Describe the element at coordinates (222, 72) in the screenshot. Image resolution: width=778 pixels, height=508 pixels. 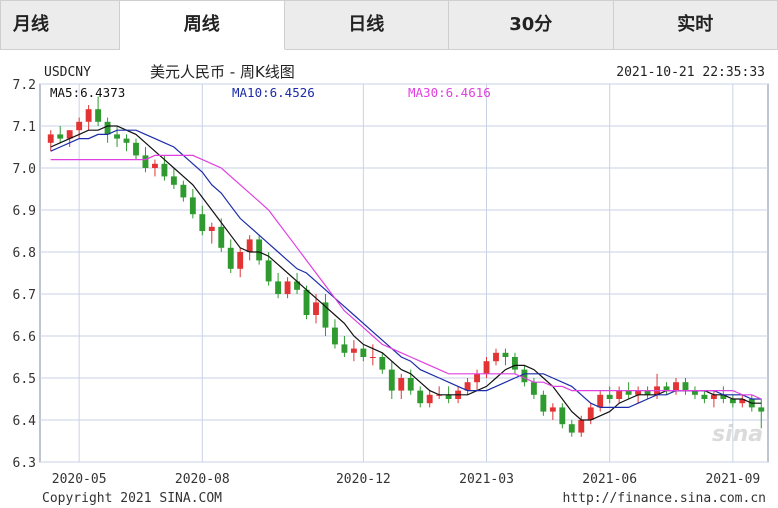
I see `chart-title: 美元人民币 - 周K线图` at that location.